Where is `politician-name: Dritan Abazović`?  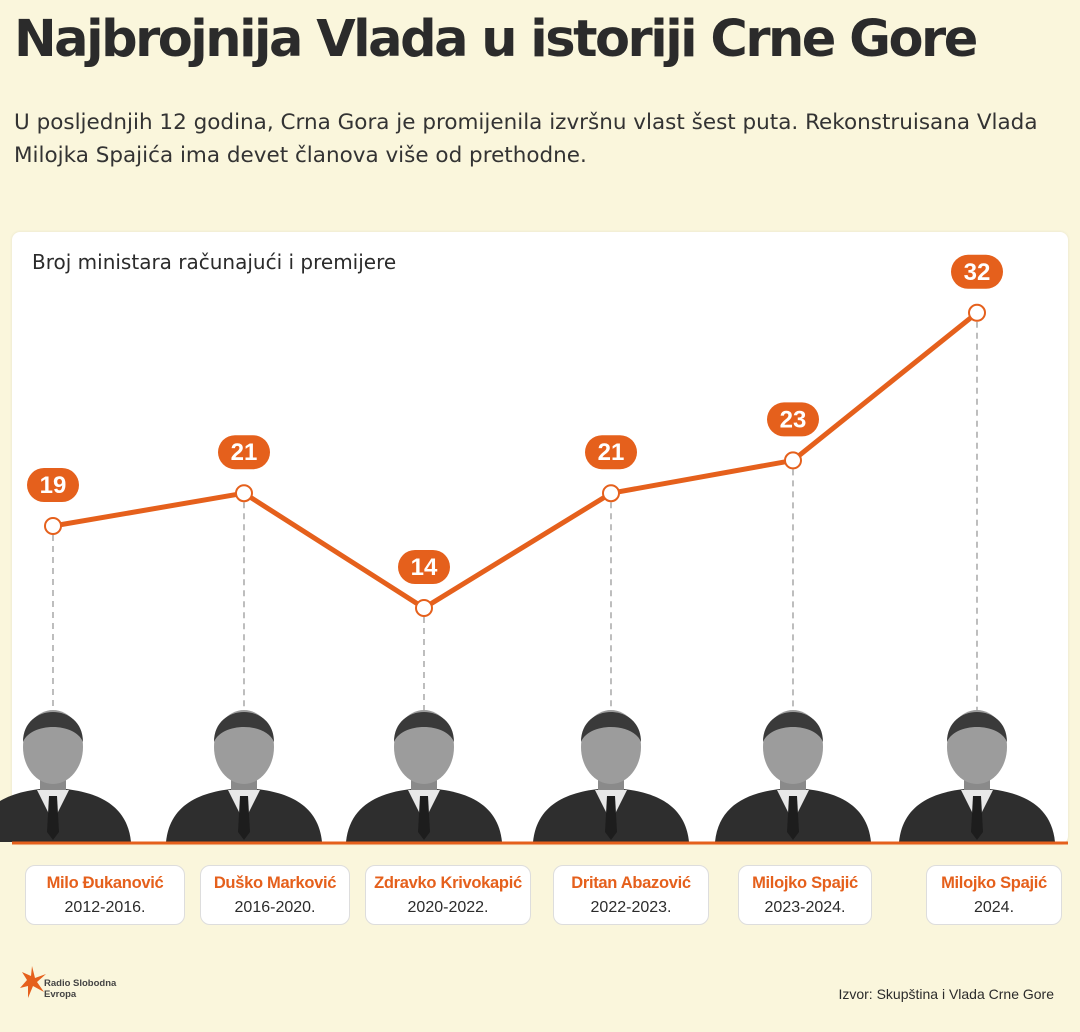 politician-name: Dritan Abazović is located at coordinates (631, 883).